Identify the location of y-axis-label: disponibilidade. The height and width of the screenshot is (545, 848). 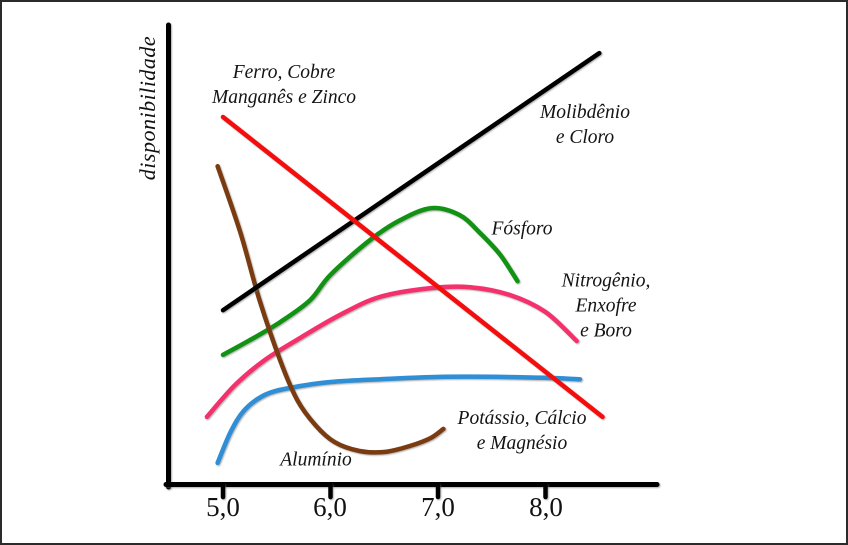
(147, 108).